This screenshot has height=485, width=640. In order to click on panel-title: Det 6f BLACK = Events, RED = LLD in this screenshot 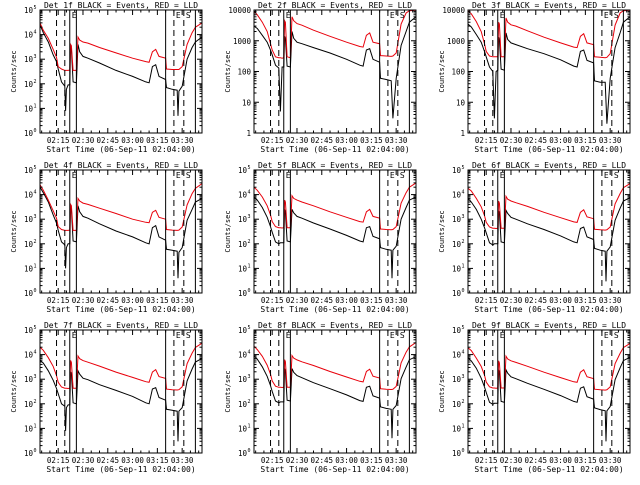, I will do `click(549, 165)`.